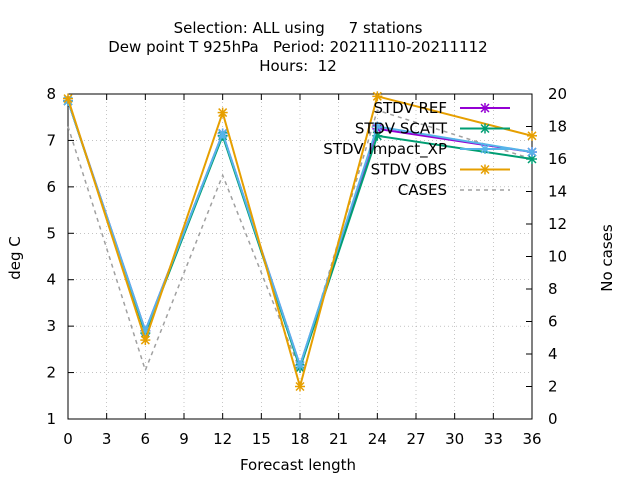  Describe the element at coordinates (51, 233) in the screenshot. I see `y-tick-label: 5` at that location.